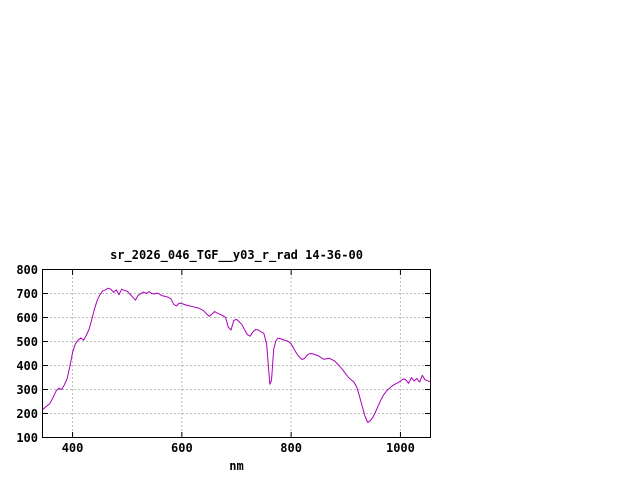  Describe the element at coordinates (236, 255) in the screenshot. I see `chart-title: sr_2026_046_TGF__y03_r_rad 14-36-00` at that location.